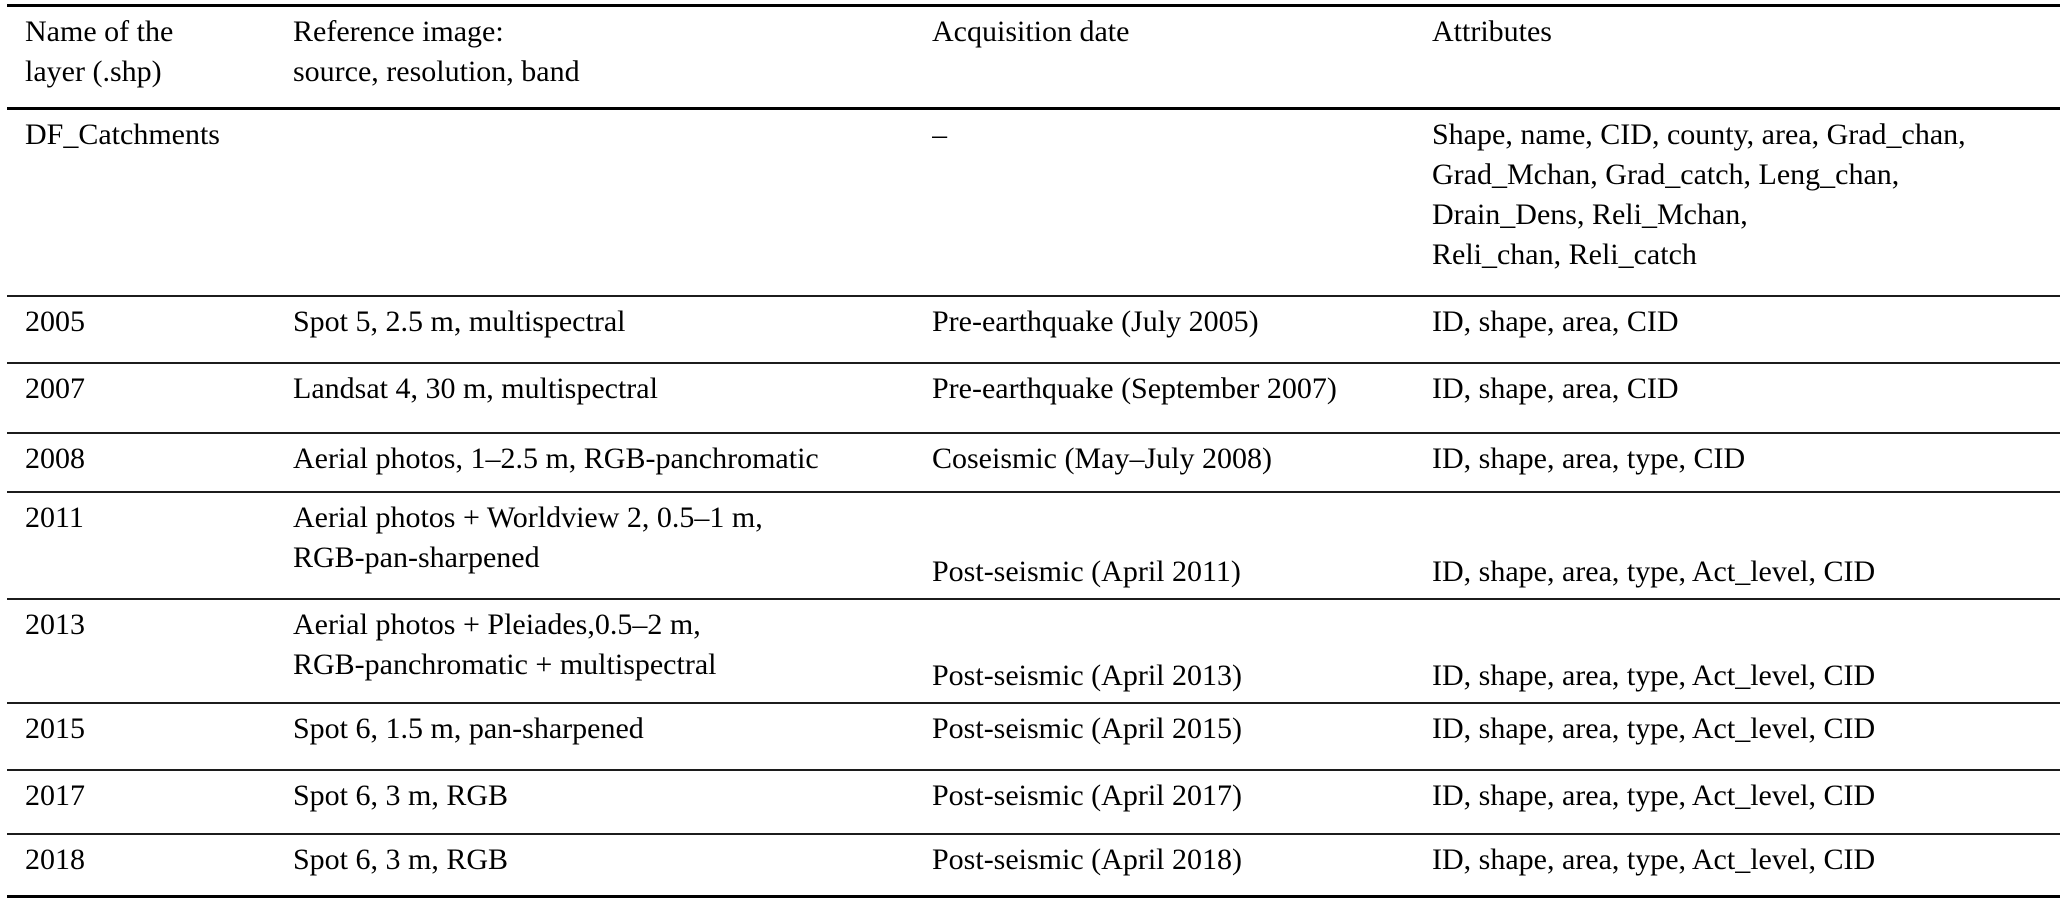 Image resolution: width=2067 pixels, height=904 pixels. What do you see at coordinates (475, 388) in the screenshot?
I see `cell-reference-image: Landsat 4, 30 m, multispectral` at bounding box center [475, 388].